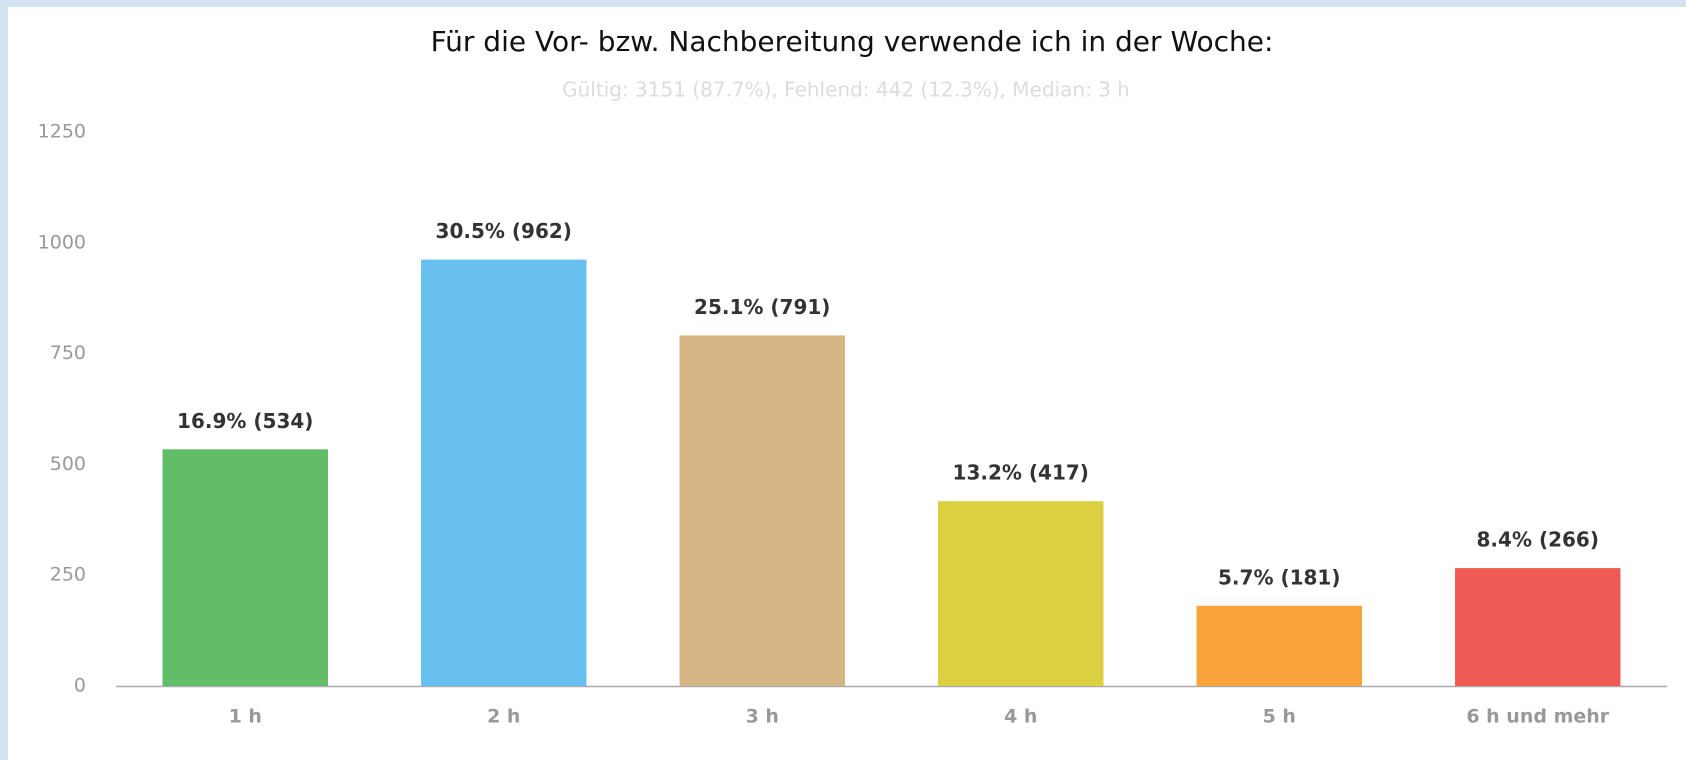 The image size is (1686, 760). Describe the element at coordinates (245, 421) in the screenshot. I see `data-label: 16.9% (534)` at that location.